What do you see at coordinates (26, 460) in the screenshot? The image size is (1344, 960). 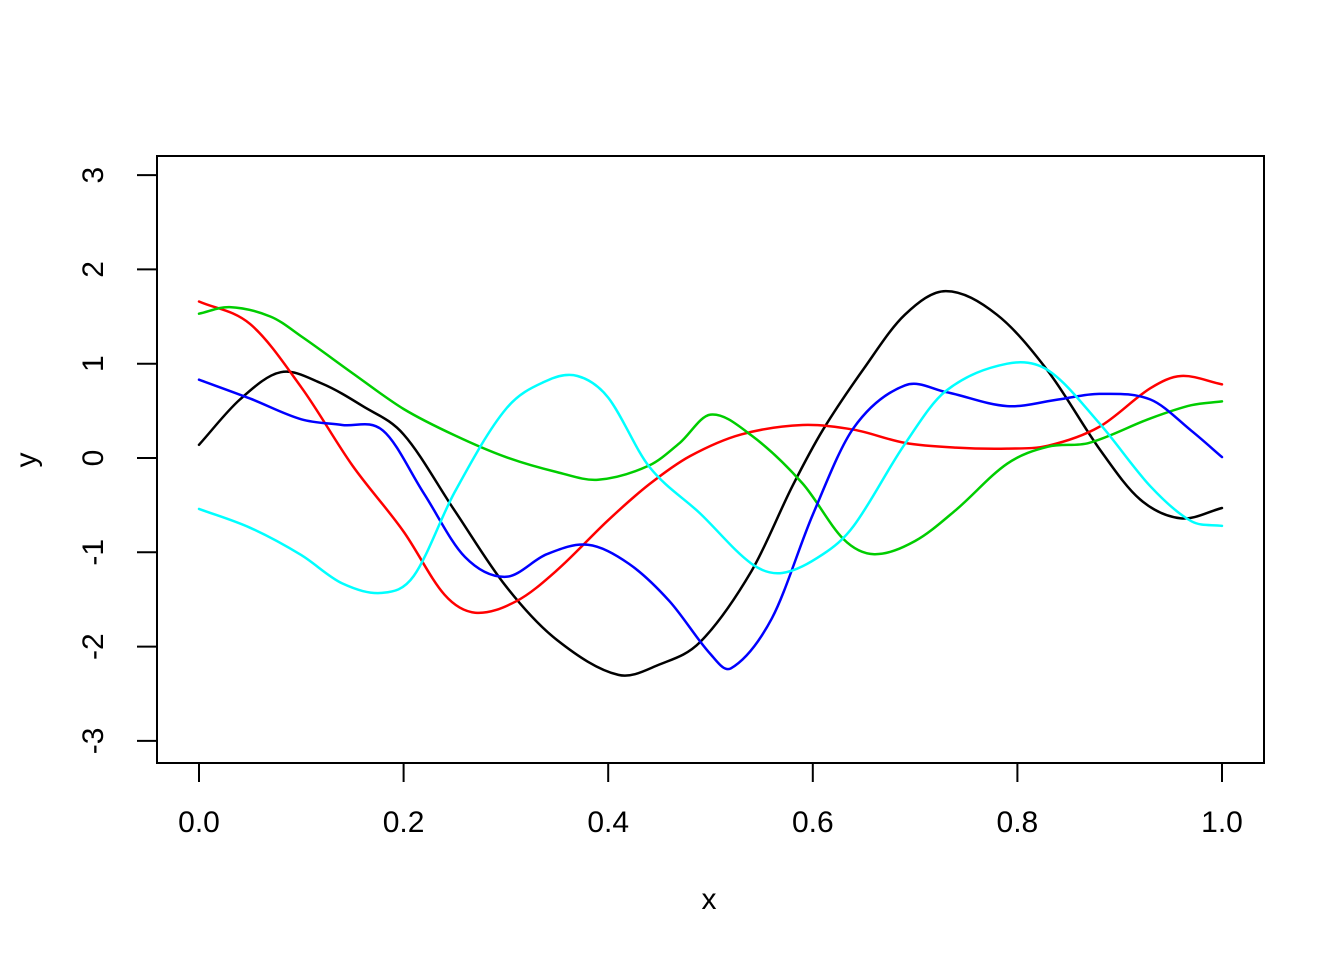 I see `y-axis-title: y` at bounding box center [26, 460].